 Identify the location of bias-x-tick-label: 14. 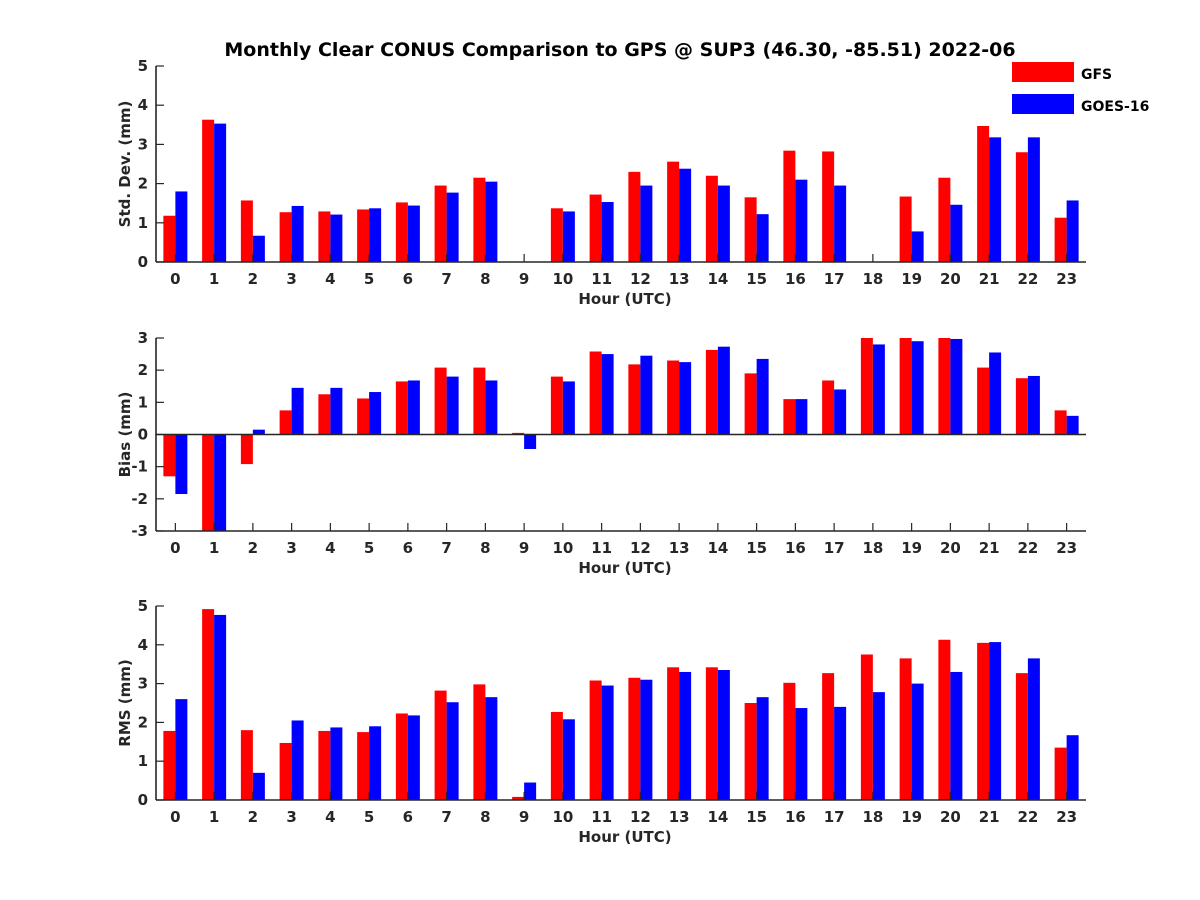
(717, 548).